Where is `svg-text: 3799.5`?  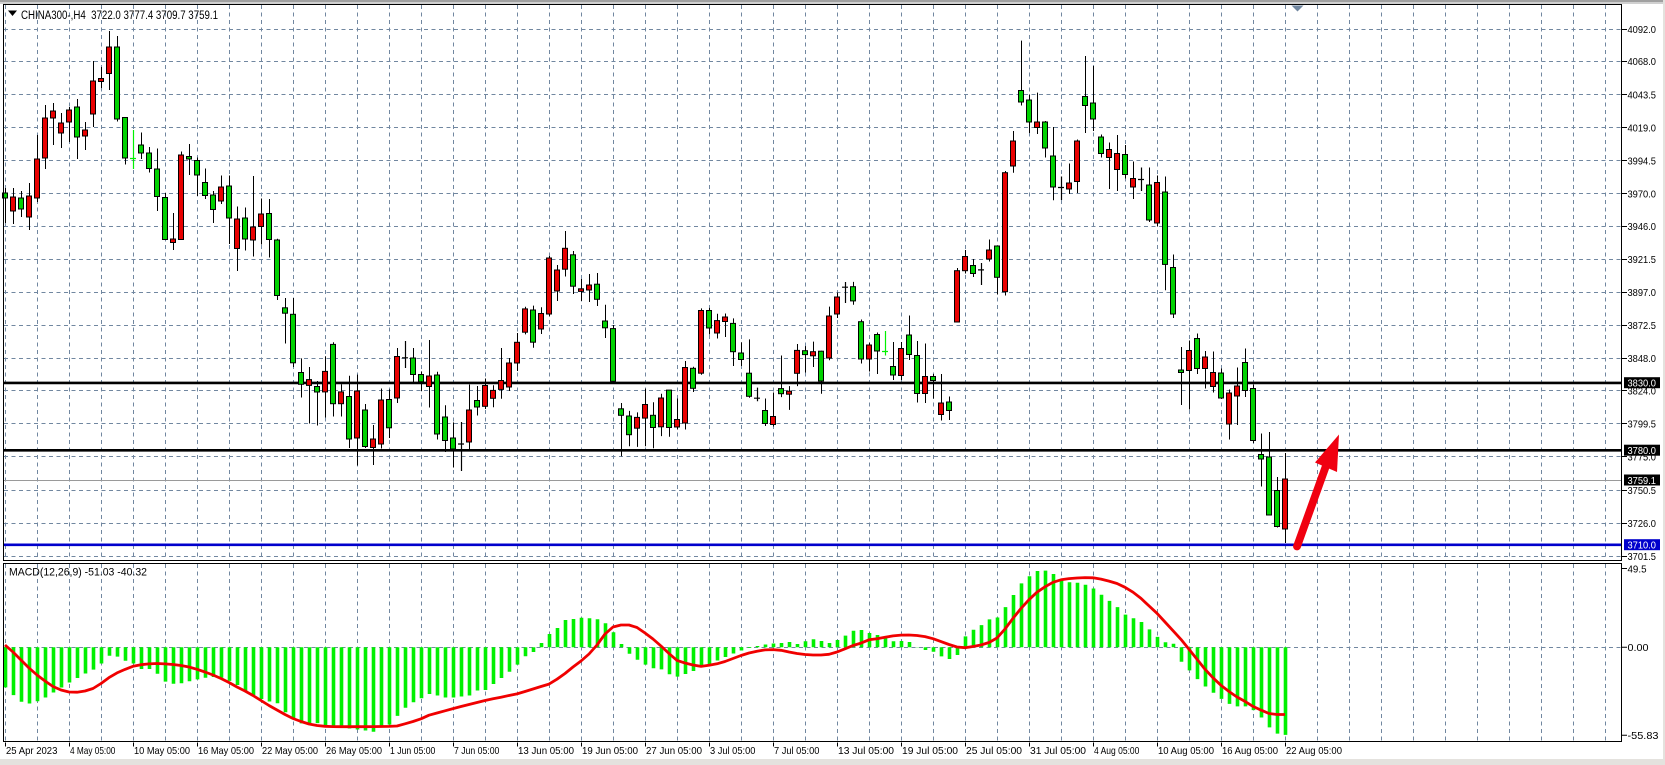
svg-text: 3799.5 is located at coordinates (1642, 425).